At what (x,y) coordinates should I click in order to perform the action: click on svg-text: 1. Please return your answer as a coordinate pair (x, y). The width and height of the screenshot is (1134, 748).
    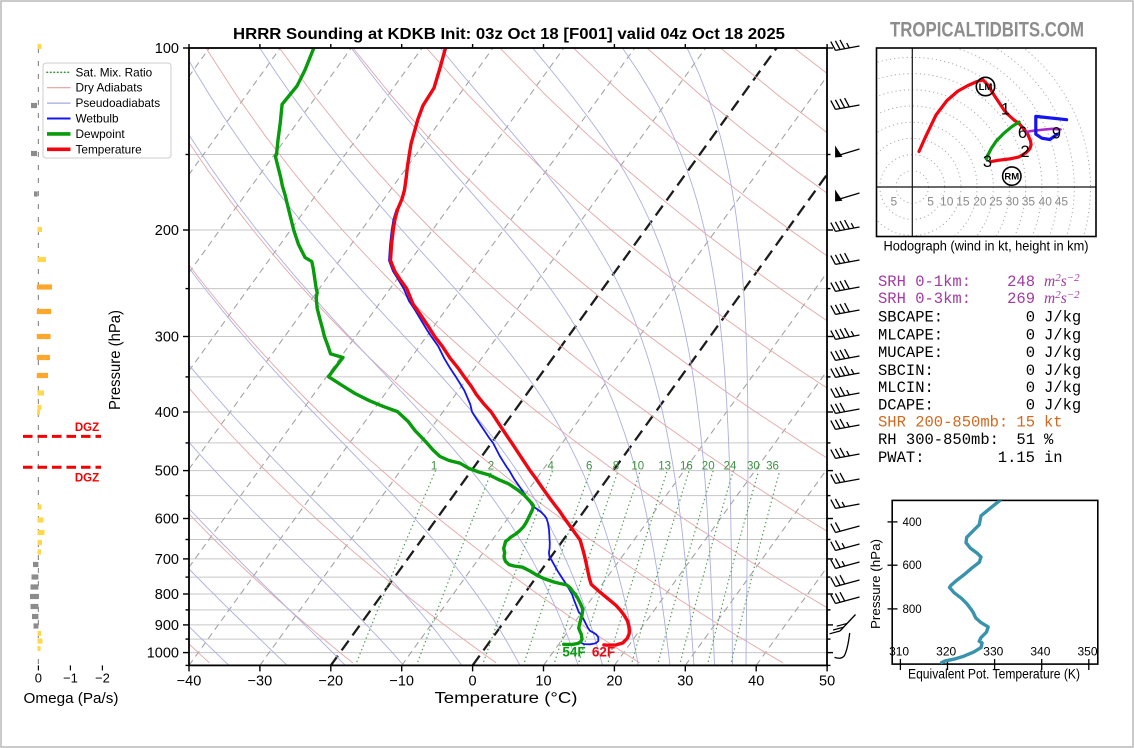
    Looking at the image, I should click on (1005, 110).